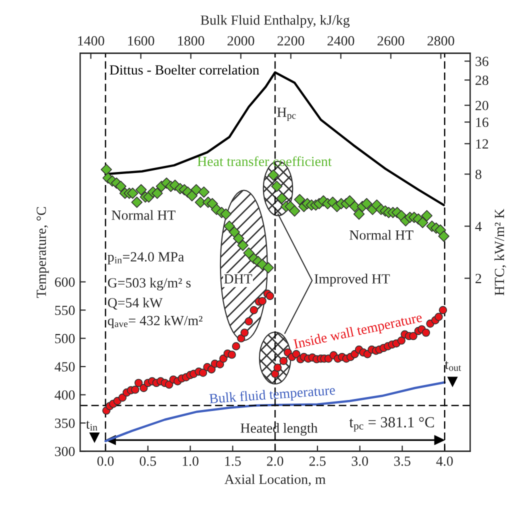  I want to click on annotation: t$_{out}$, so click(453, 366).